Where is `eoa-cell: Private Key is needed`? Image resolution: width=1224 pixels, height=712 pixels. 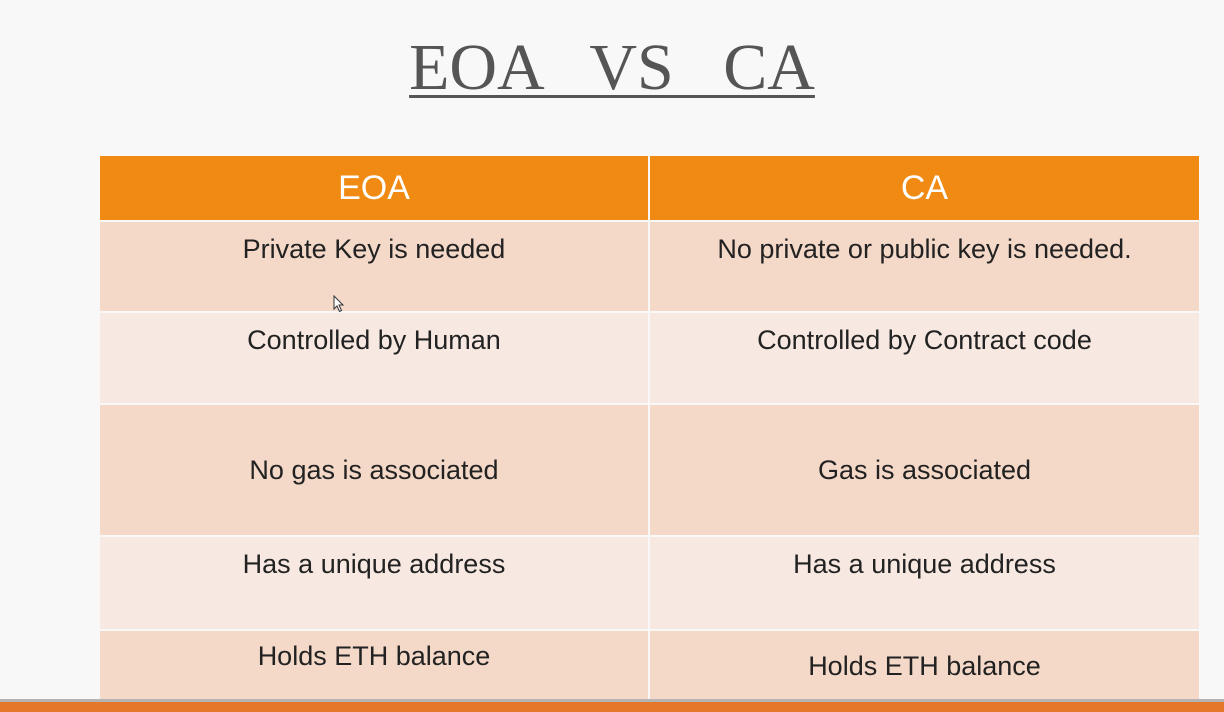 eoa-cell: Private Key is needed is located at coordinates (375, 266).